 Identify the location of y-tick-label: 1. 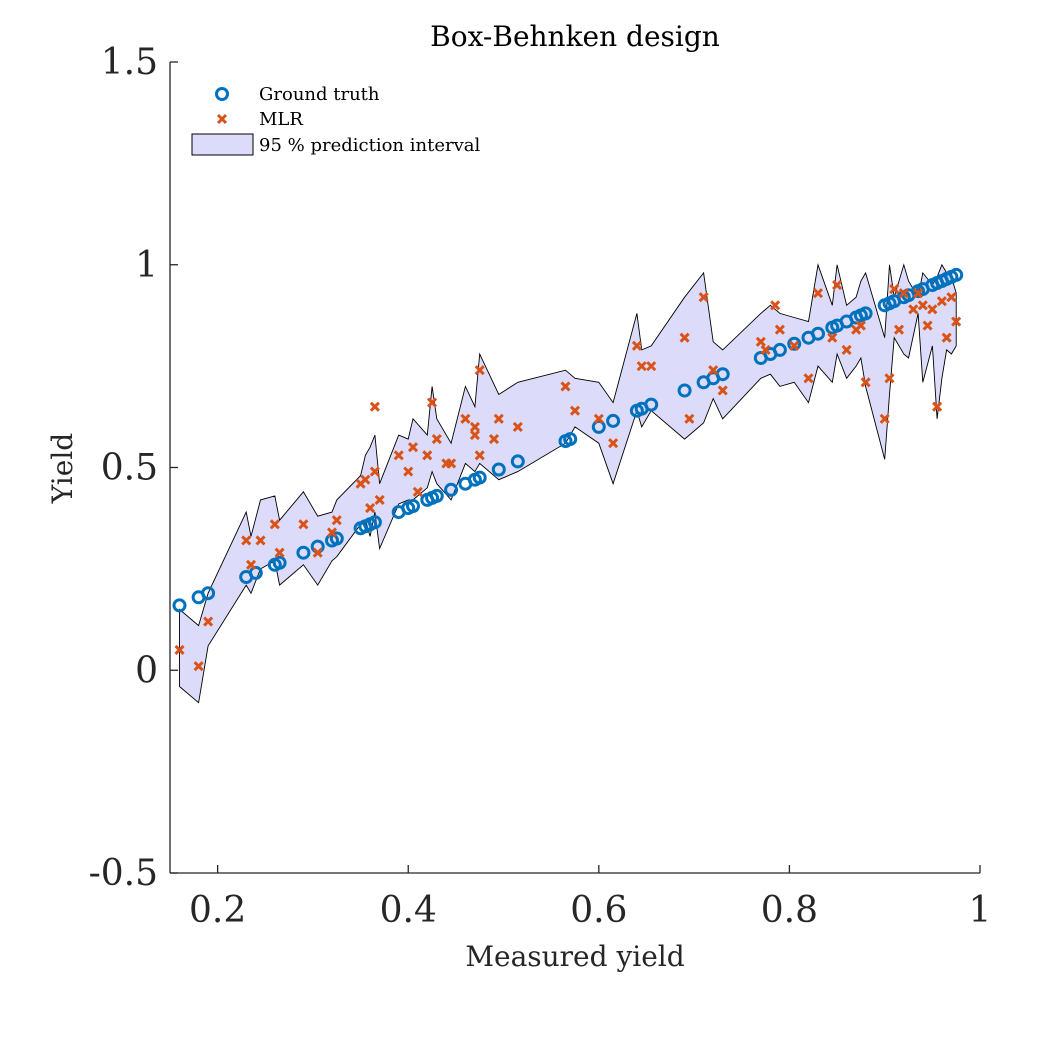
(146, 265).